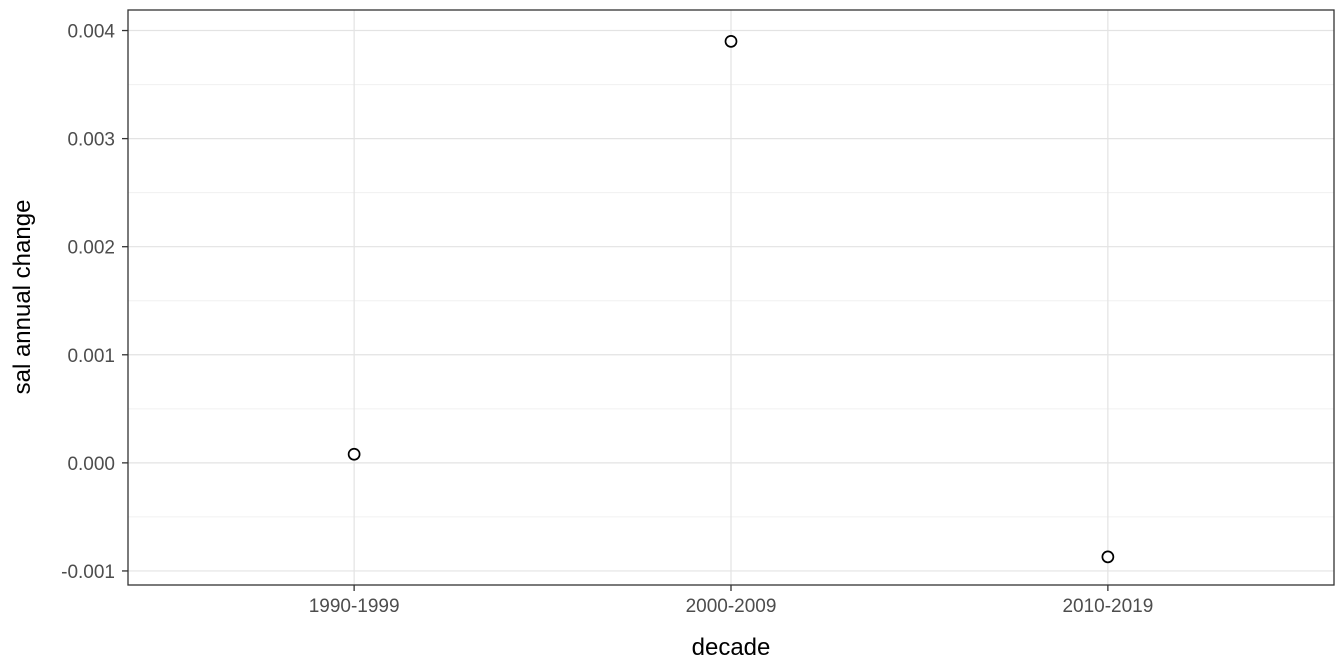  What do you see at coordinates (88, 572) in the screenshot?
I see `y-tick-label: -0.001` at bounding box center [88, 572].